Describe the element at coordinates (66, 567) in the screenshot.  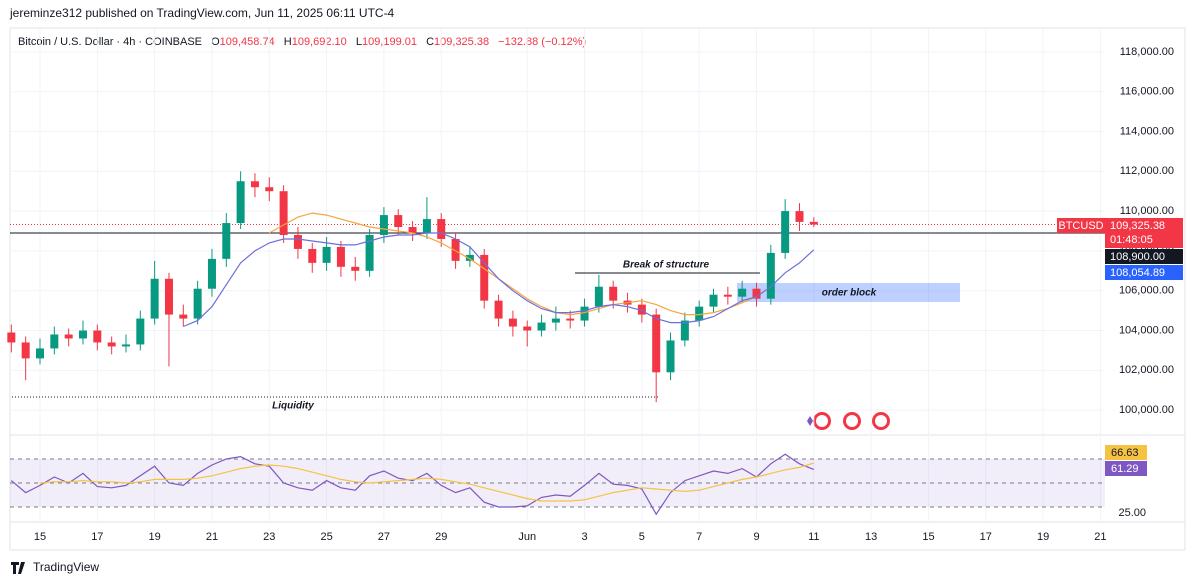
I see `brand: TradingView` at that location.